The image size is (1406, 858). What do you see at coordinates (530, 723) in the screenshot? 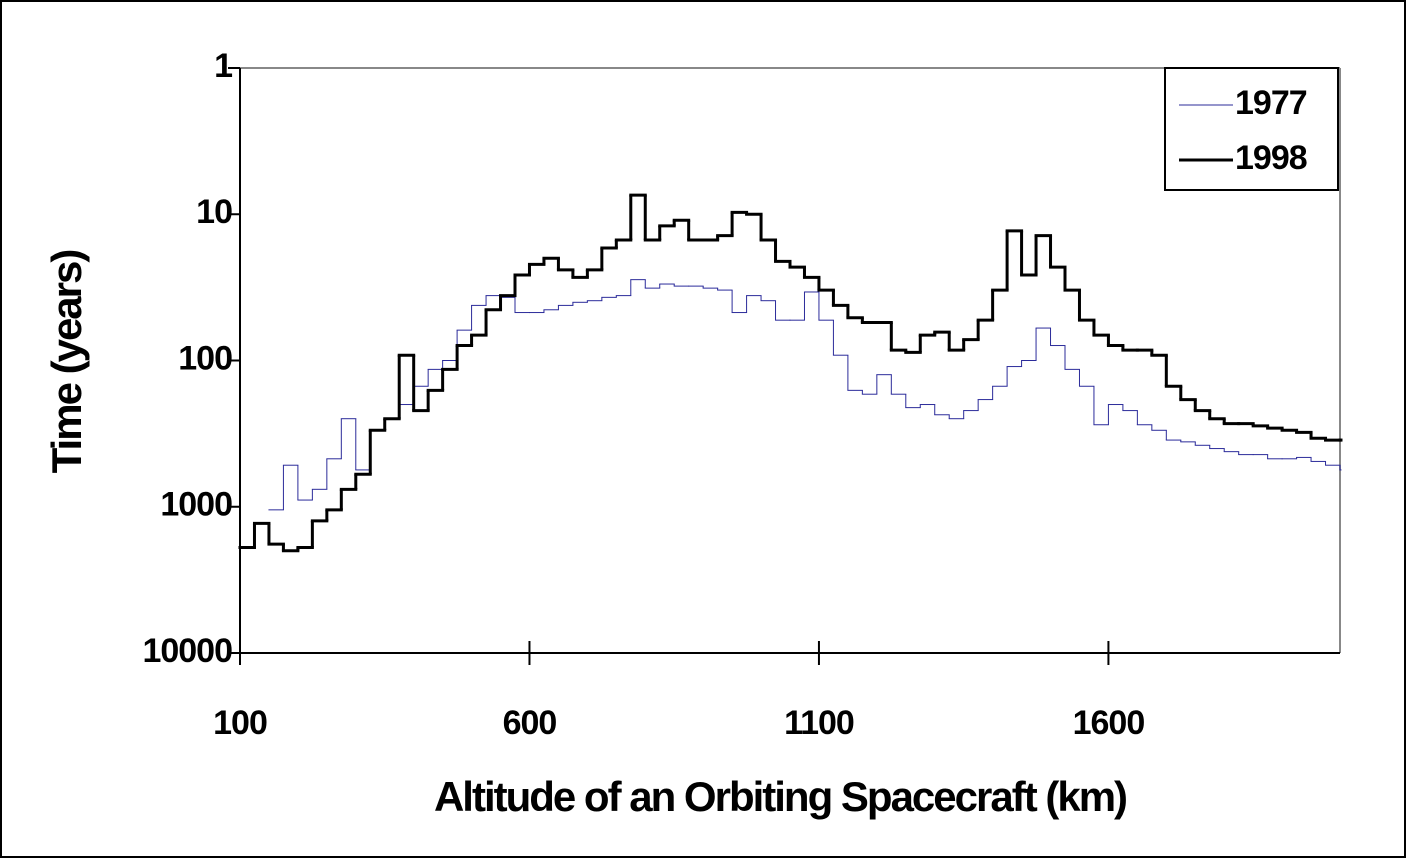
I see `x-tick-label: 600` at bounding box center [530, 723].